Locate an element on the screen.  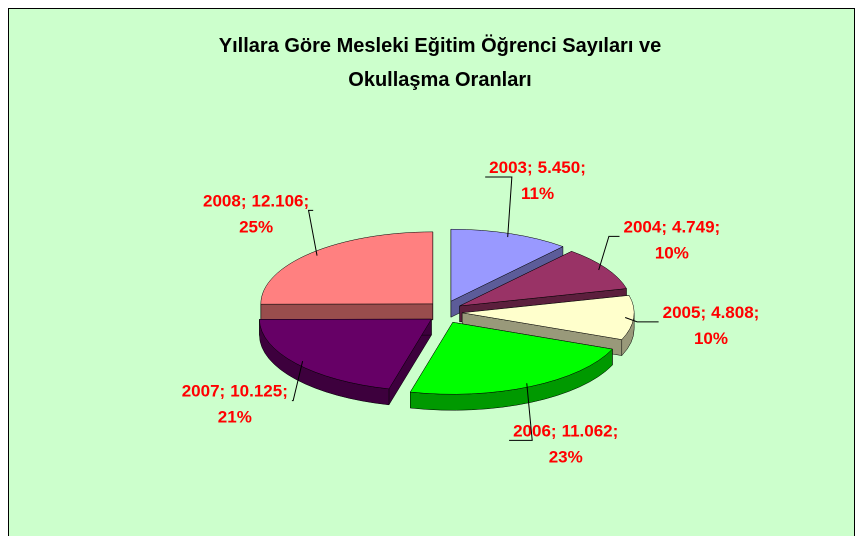
label-category: 2006 is located at coordinates (532, 430).